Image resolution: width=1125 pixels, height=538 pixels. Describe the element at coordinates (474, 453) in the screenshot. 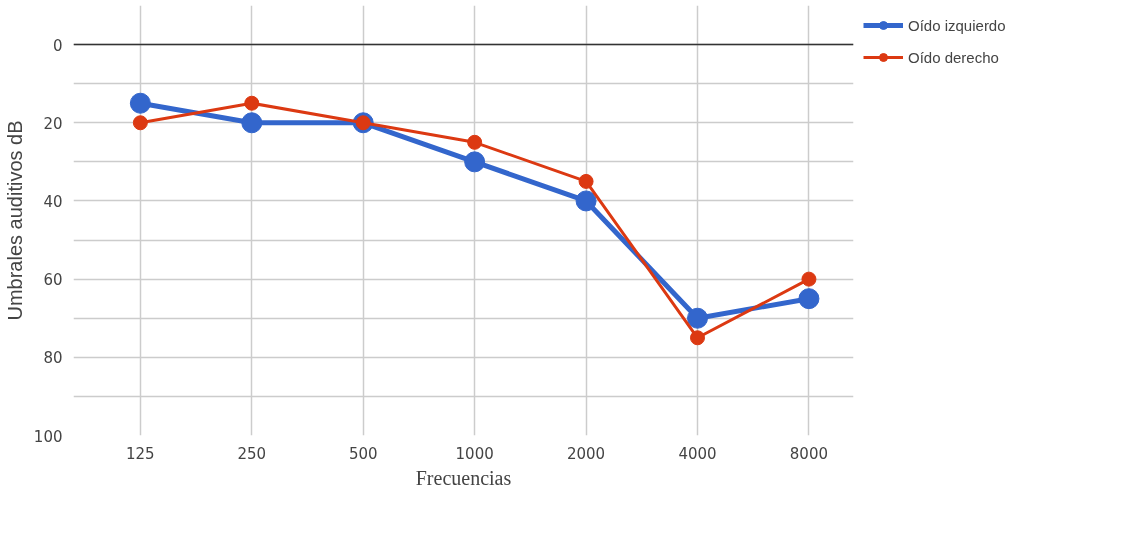

I see `x-tick-label: 1000` at that location.